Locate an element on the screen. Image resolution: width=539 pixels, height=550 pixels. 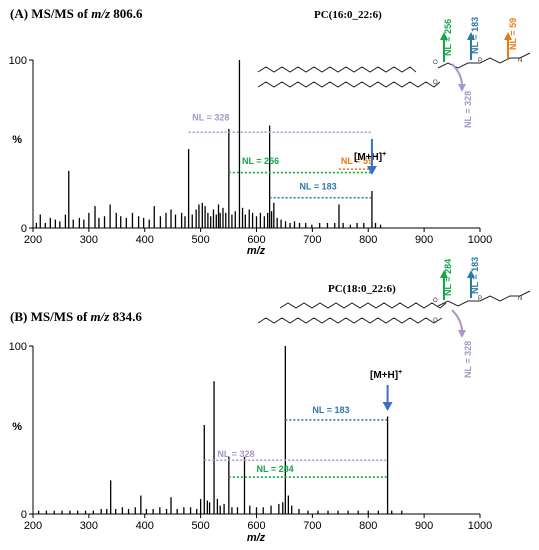
panel-b-structure: O O P N is located at coordinates (394, 307).